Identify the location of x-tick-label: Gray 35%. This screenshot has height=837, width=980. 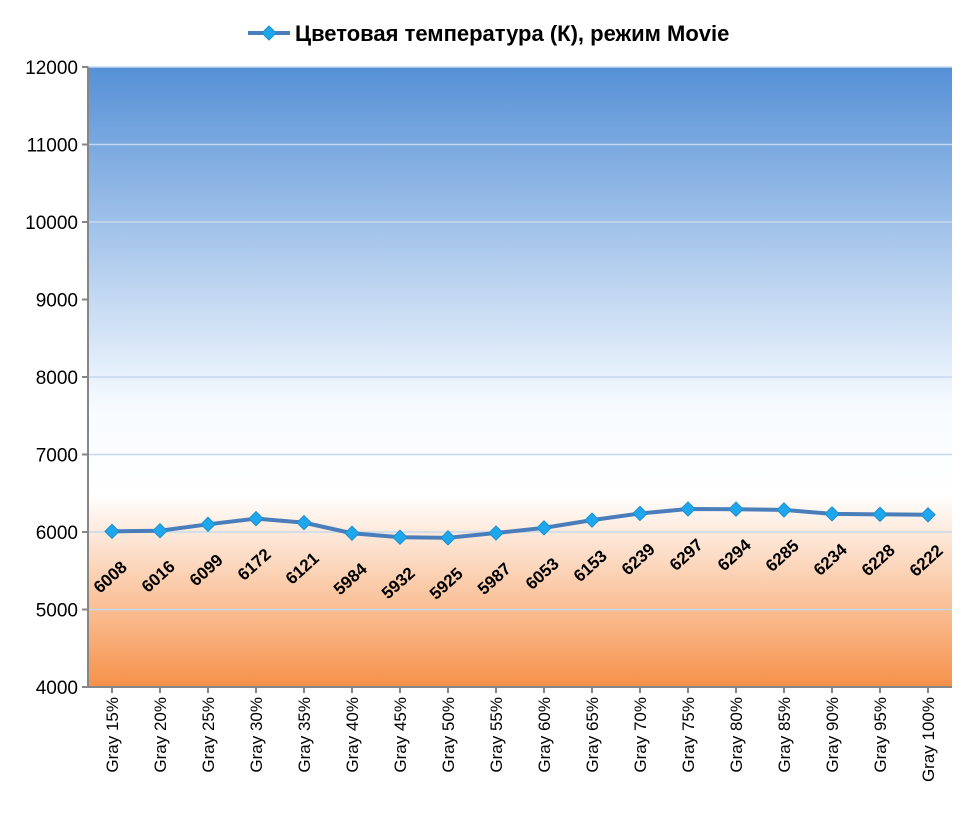
(304, 735).